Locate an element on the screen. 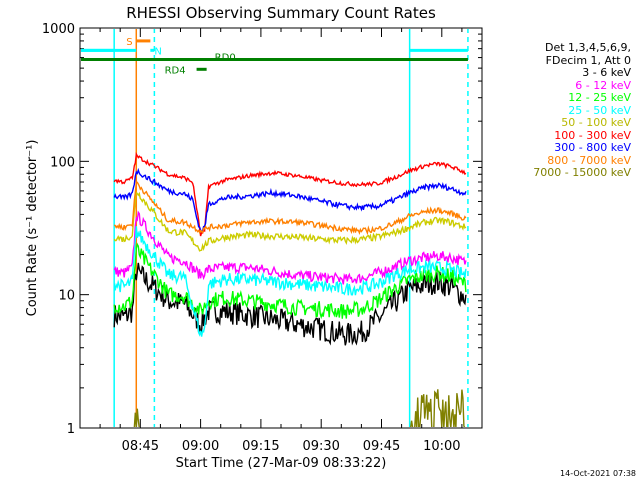 The width and height of the screenshot is (640, 480). y-axis-label: Count Rate (s⁻¹ detector⁻¹) is located at coordinates (32, 228).